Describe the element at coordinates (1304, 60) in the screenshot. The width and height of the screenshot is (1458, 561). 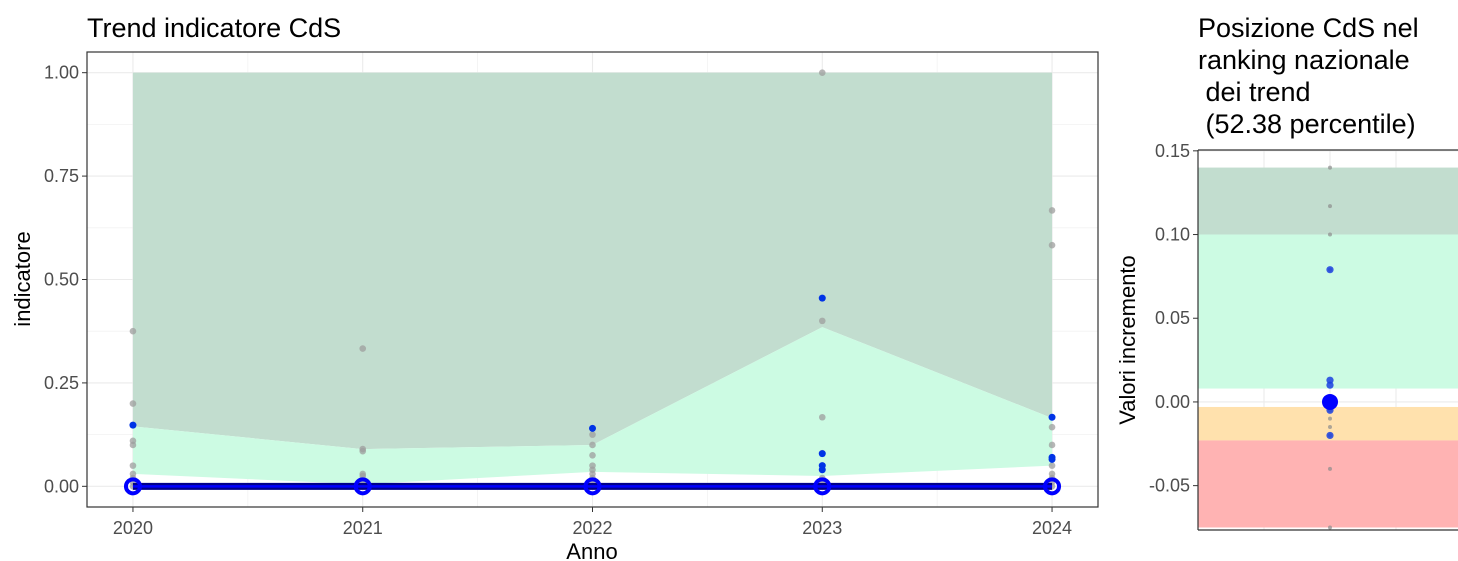
I see `title-line: ranking nazionale` at that location.